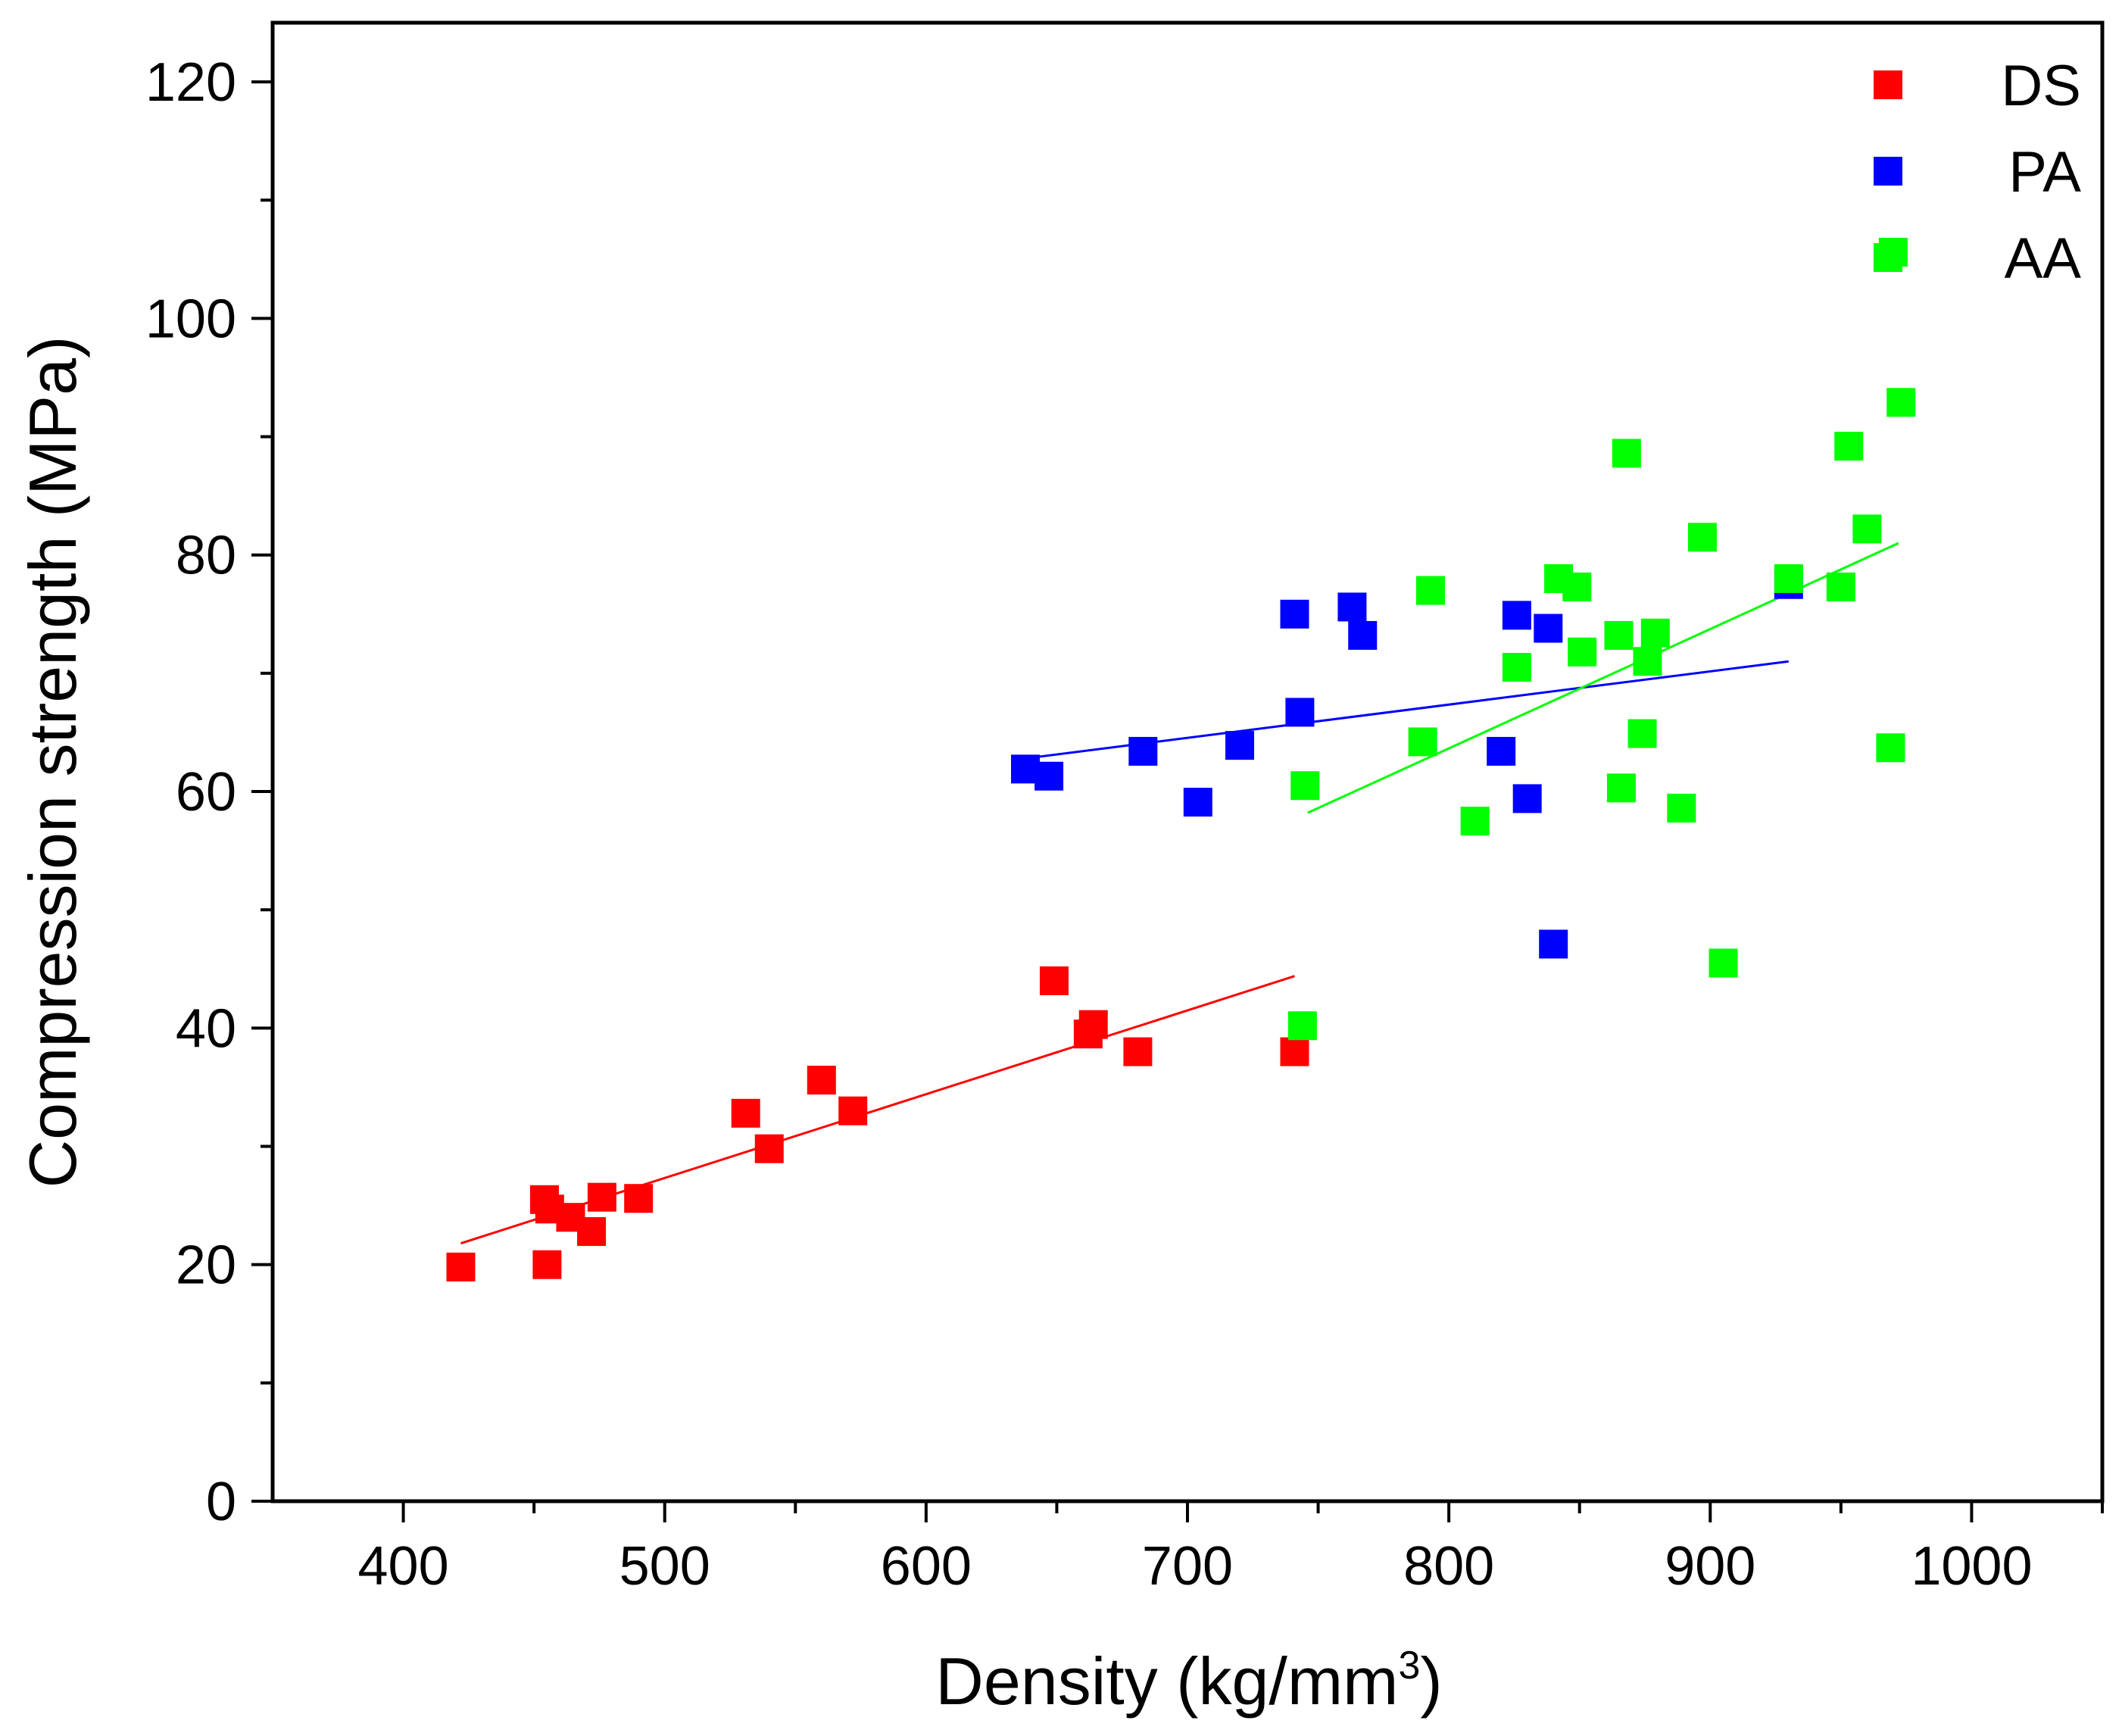 The width and height of the screenshot is (2122, 1736). What do you see at coordinates (2043, 258) in the screenshot?
I see `legend-label-aa: AA` at bounding box center [2043, 258].